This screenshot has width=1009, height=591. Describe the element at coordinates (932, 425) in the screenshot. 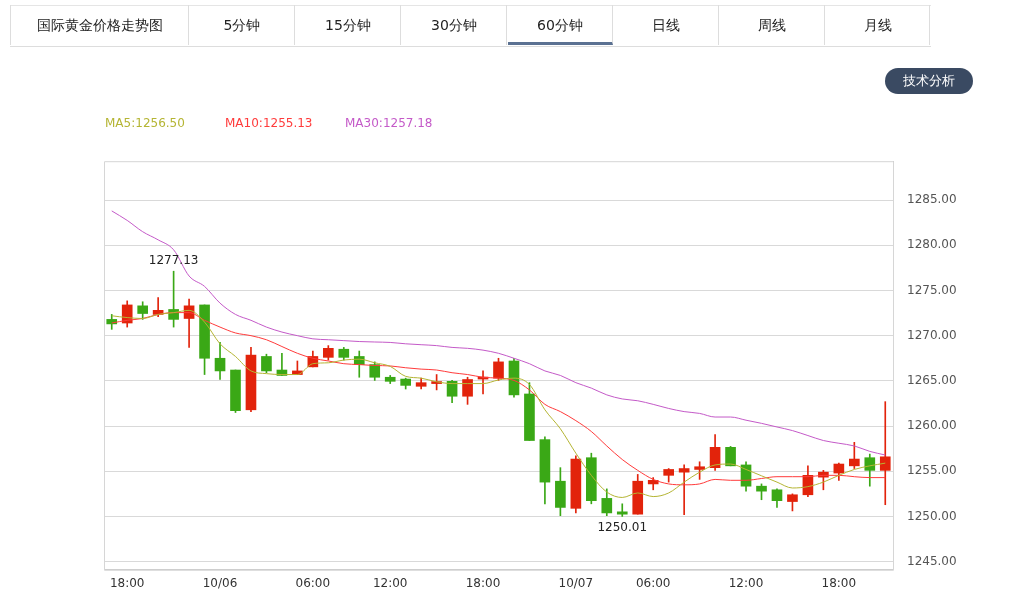

I see `y-tick-label: 1260.00` at that location.